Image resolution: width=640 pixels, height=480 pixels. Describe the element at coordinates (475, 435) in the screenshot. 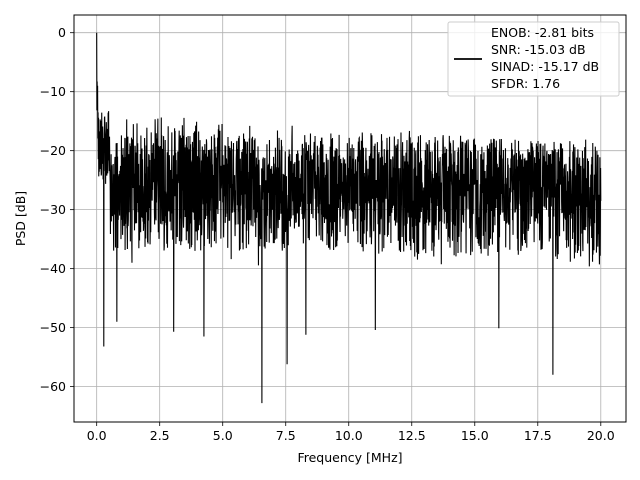

I see `x-tick-label: 15.0` at that location.